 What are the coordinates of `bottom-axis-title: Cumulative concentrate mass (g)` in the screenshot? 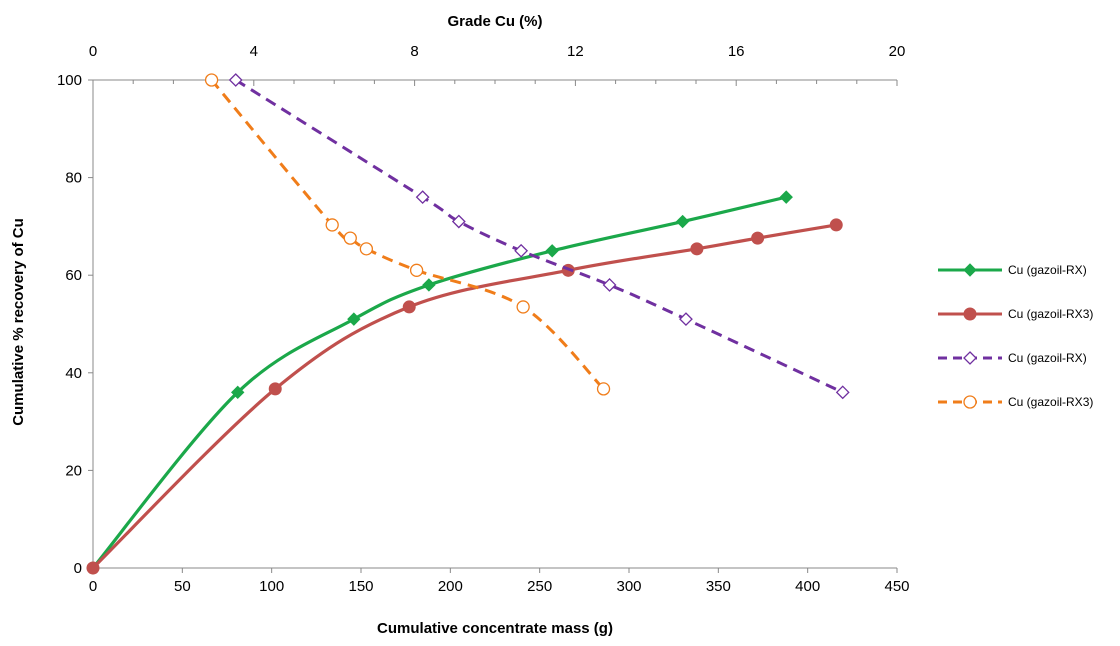 It's located at (495, 628).